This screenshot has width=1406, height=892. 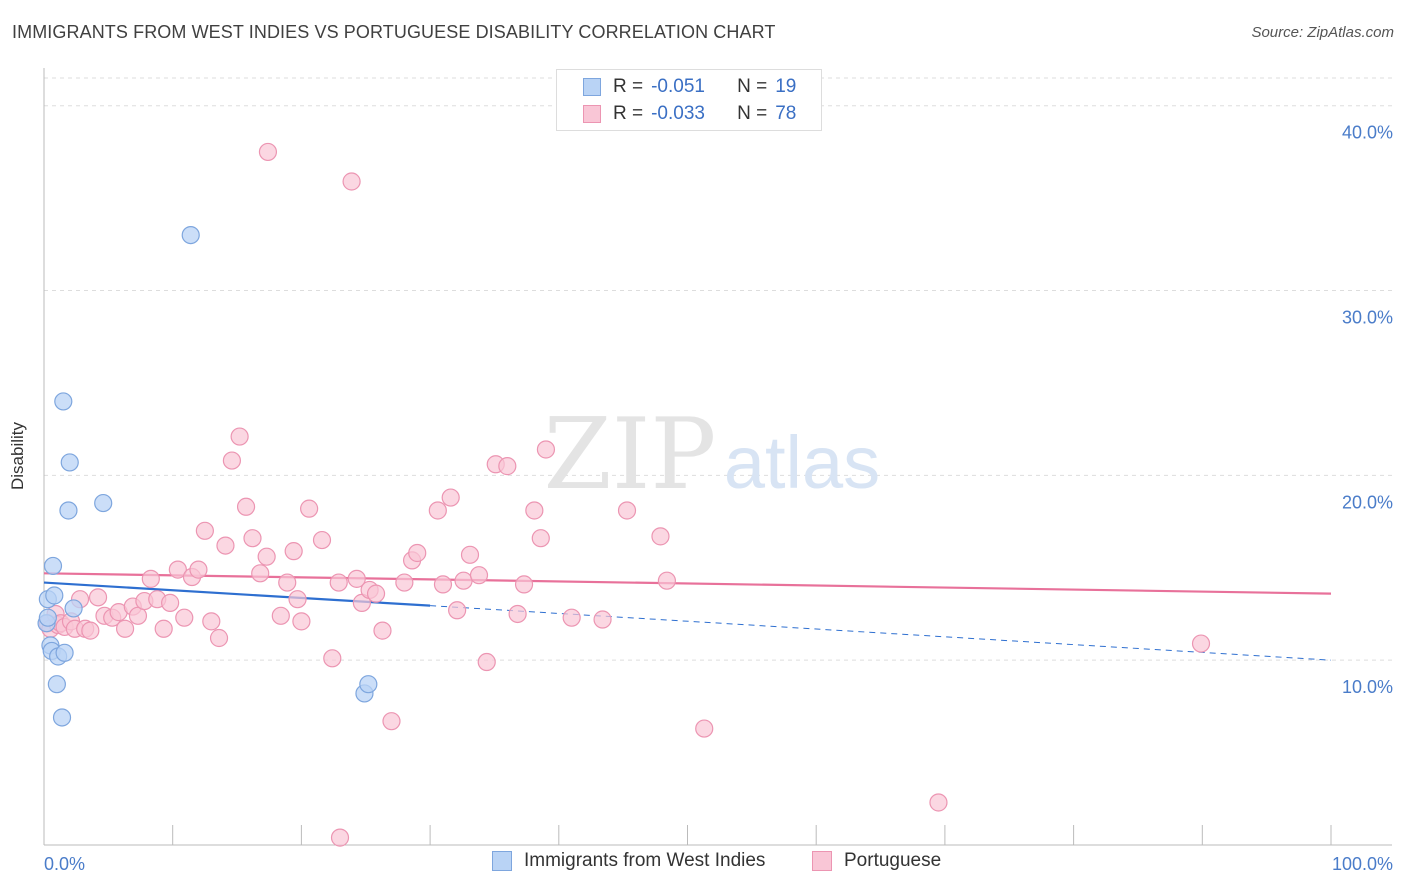 I want to click on stats-row-portuguese: R = -0.033 N = 78, so click(x=689, y=114).